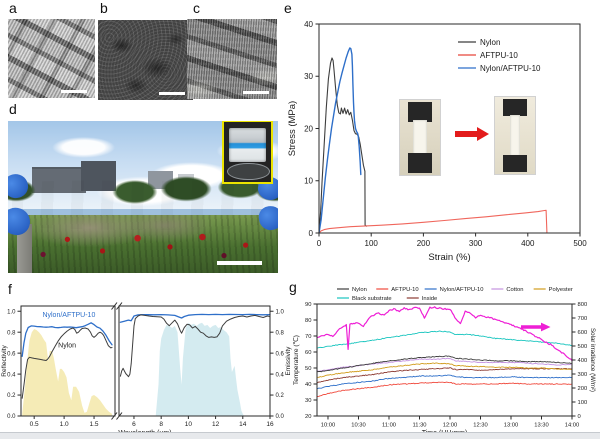 The image size is (600, 439). I want to click on svg-text: Black substrate, so click(372, 299).